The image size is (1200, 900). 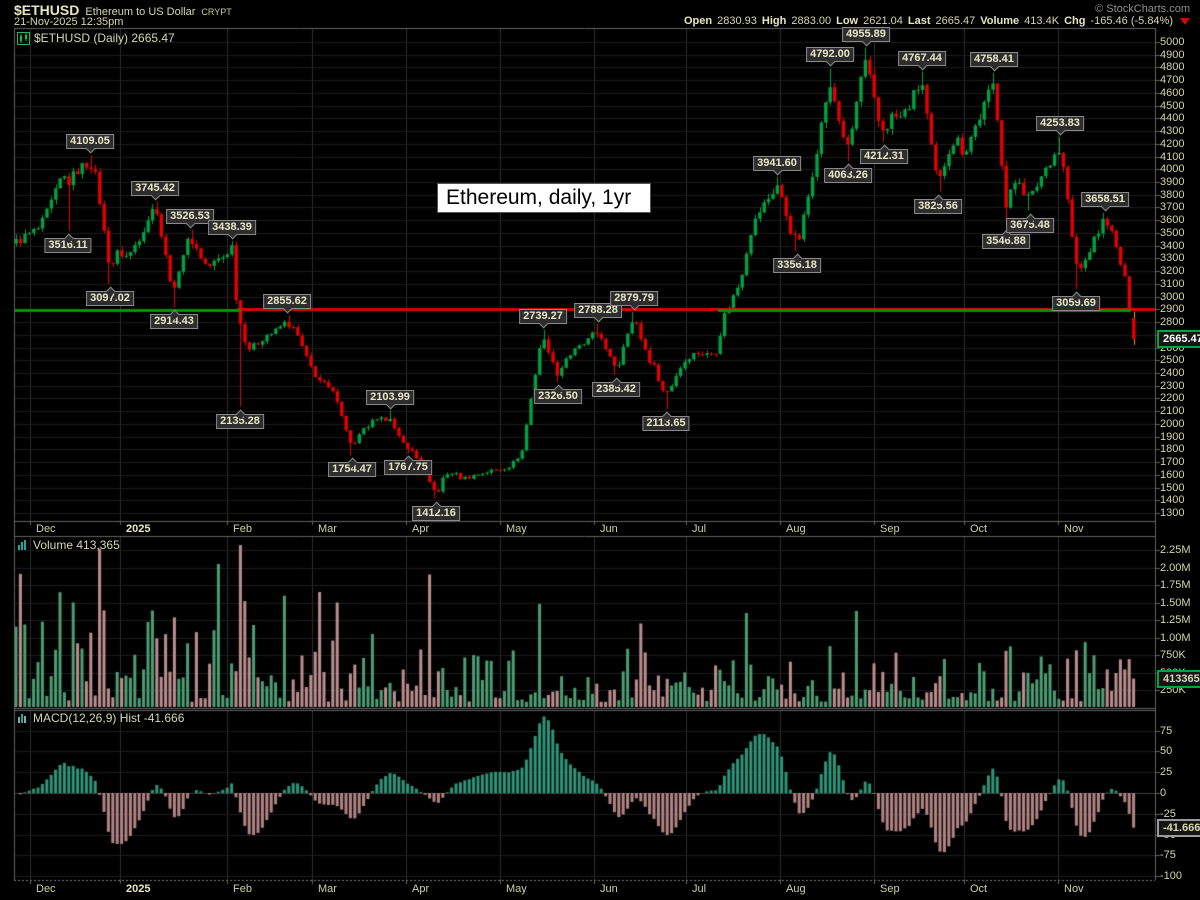 I want to click on price-callout: 3745.42, so click(x=155, y=190).